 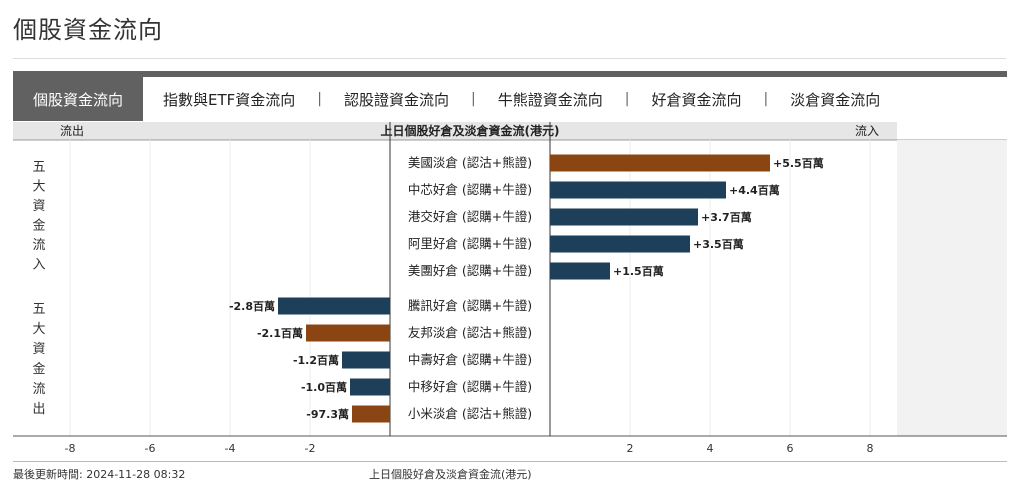 I want to click on group-label-char: 入, so click(x=38, y=265).